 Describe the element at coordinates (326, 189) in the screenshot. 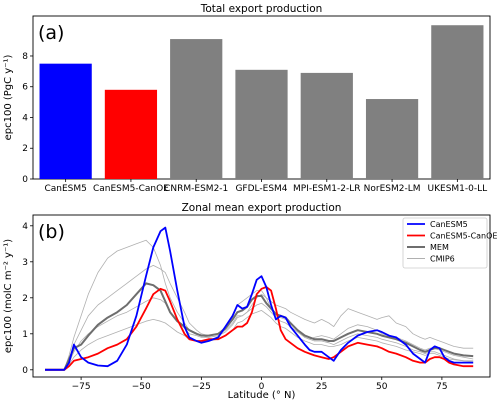

I see `x-tick-label: MPI-ESM1-2-LR` at that location.